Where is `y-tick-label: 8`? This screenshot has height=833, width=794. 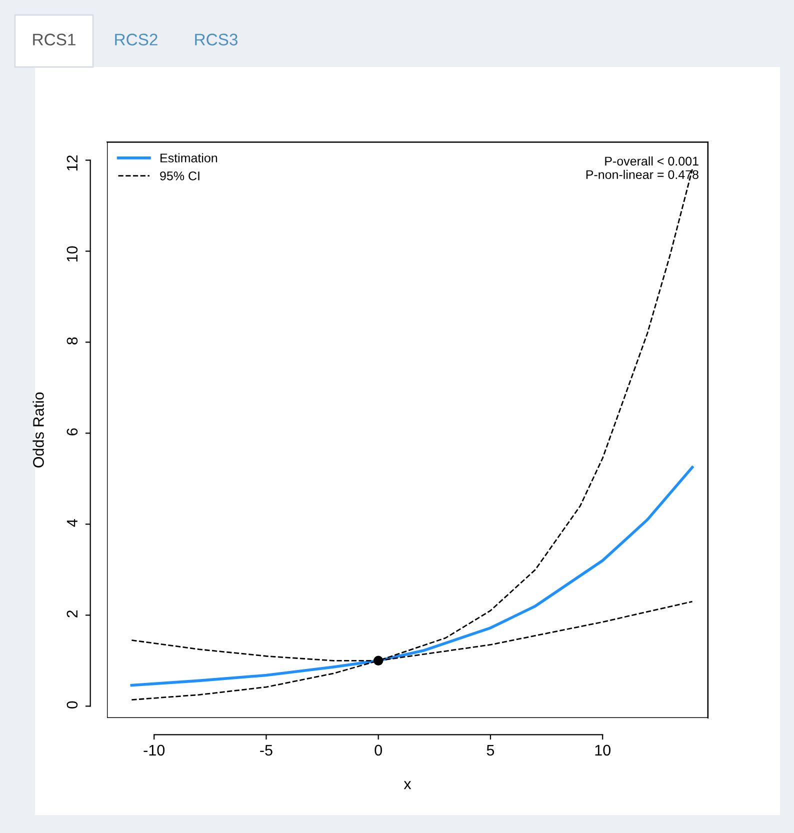
y-tick-label: 8 is located at coordinates (72, 340).